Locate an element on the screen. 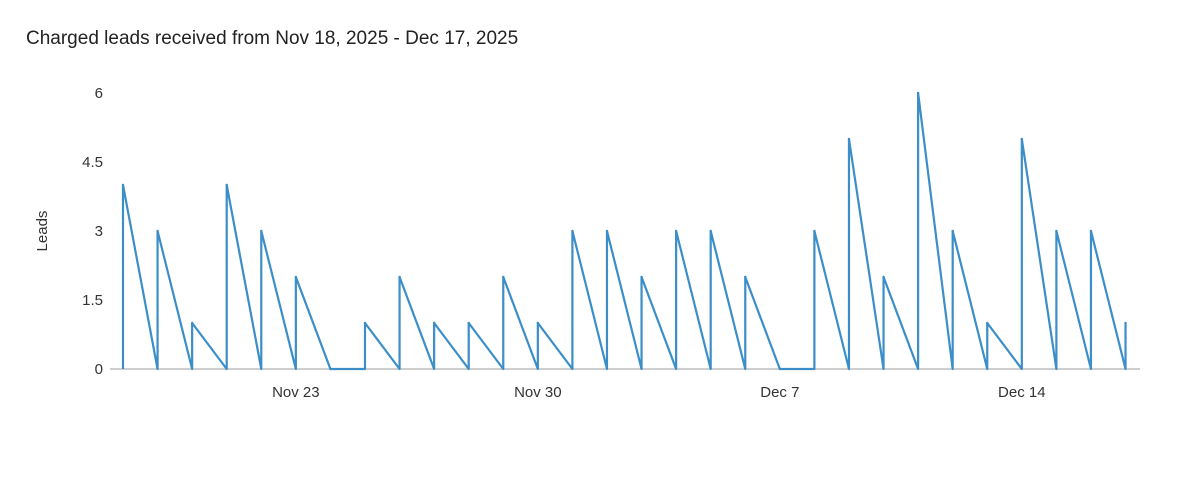 This screenshot has width=1200, height=493. y-tick-label: 0 is located at coordinates (99, 369).